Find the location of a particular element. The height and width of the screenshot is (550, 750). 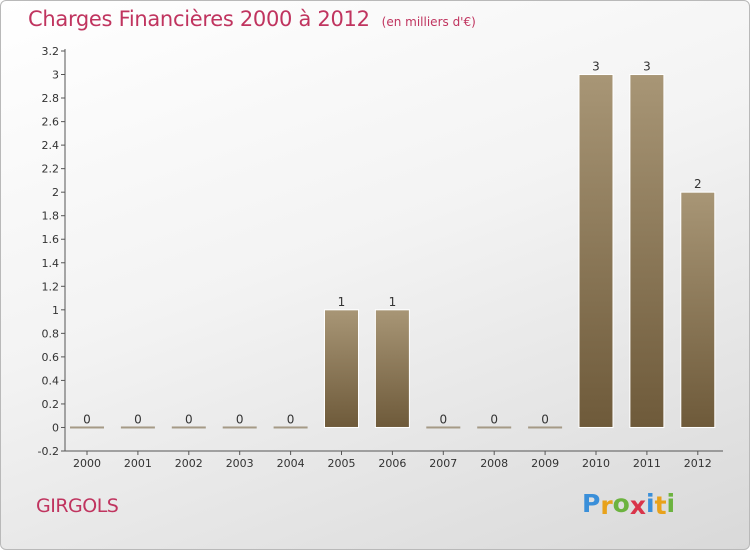

data-label: 2 is located at coordinates (698, 184).